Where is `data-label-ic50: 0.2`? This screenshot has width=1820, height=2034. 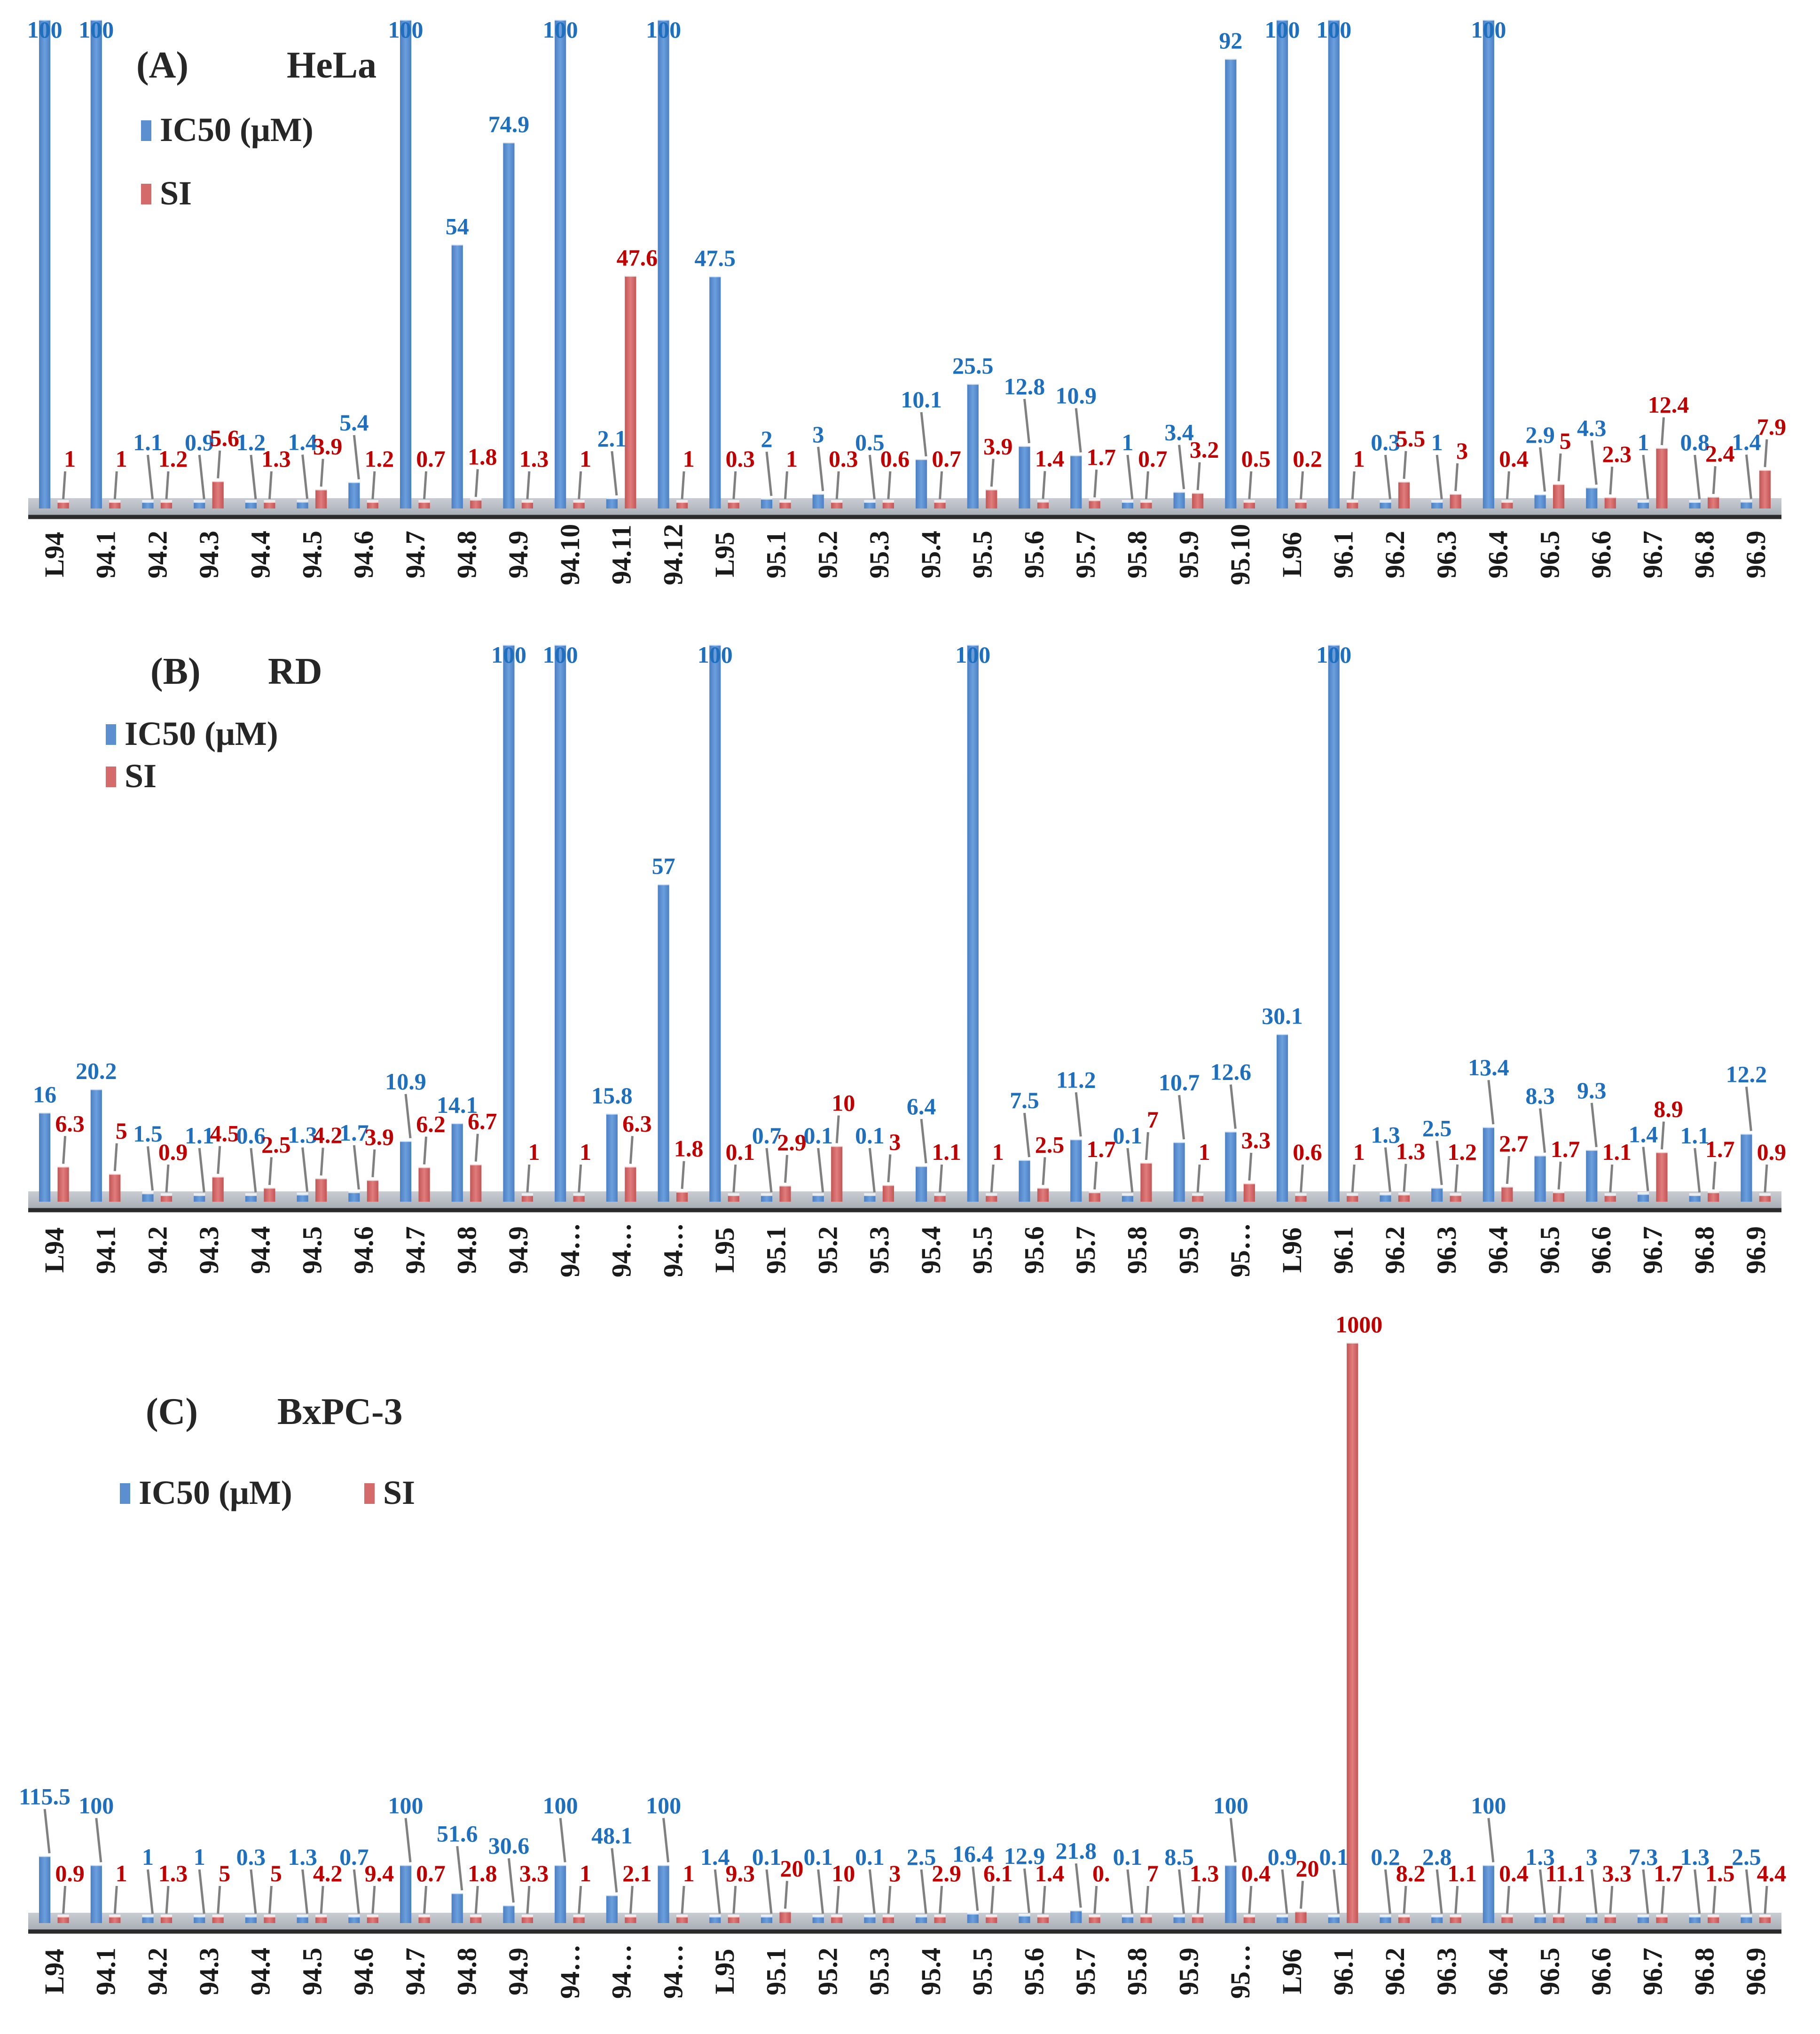
data-label-ic50: 0.2 is located at coordinates (1386, 1857).